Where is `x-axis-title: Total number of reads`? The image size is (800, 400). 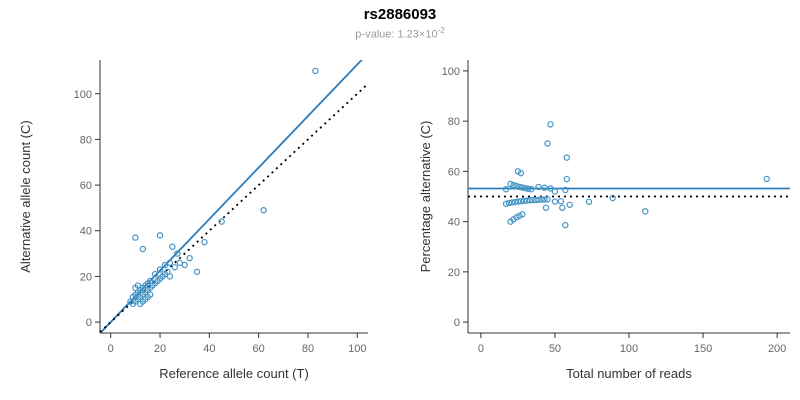
x-axis-title: Total number of reads is located at coordinates (629, 373).